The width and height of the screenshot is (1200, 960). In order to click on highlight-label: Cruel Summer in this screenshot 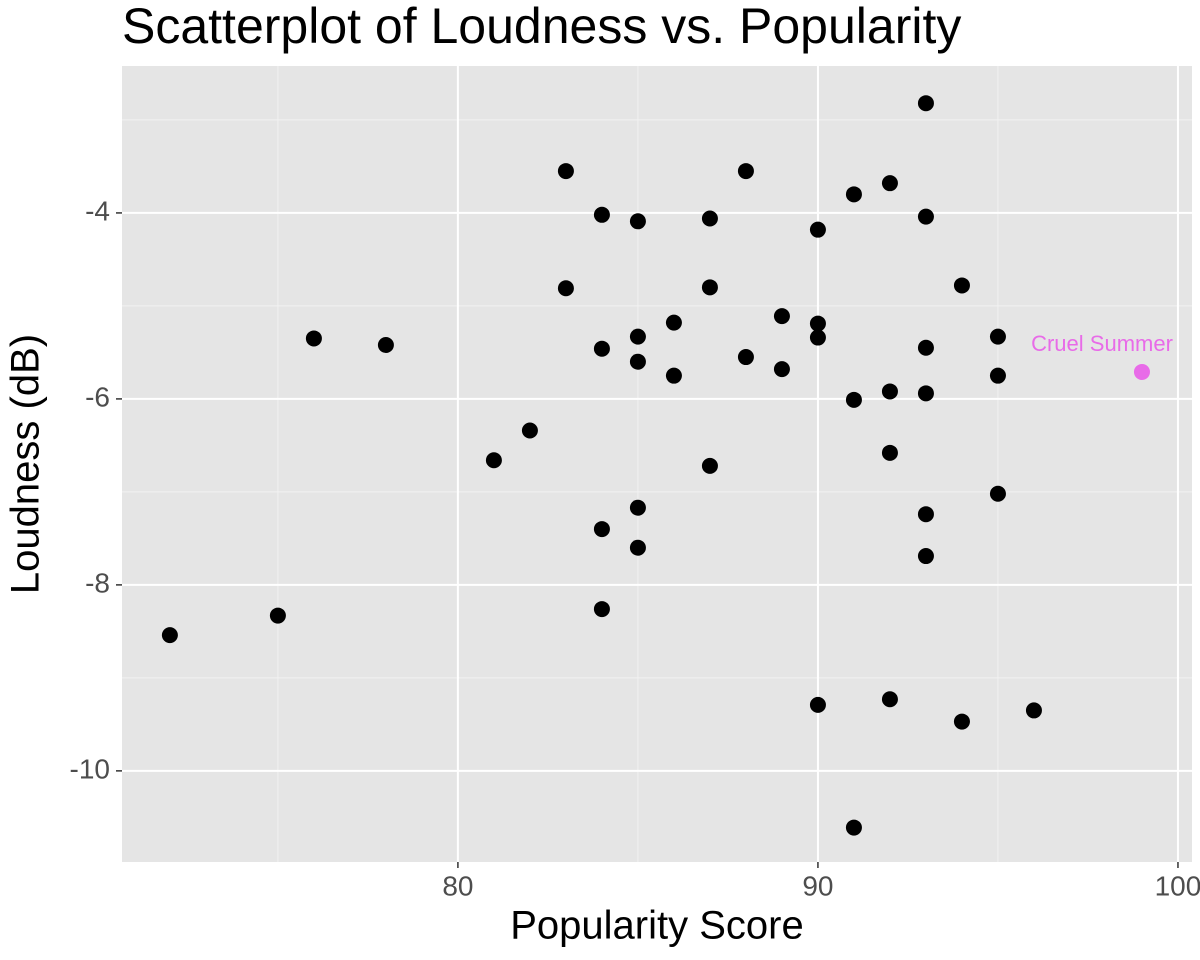, I will do `click(1102, 343)`.